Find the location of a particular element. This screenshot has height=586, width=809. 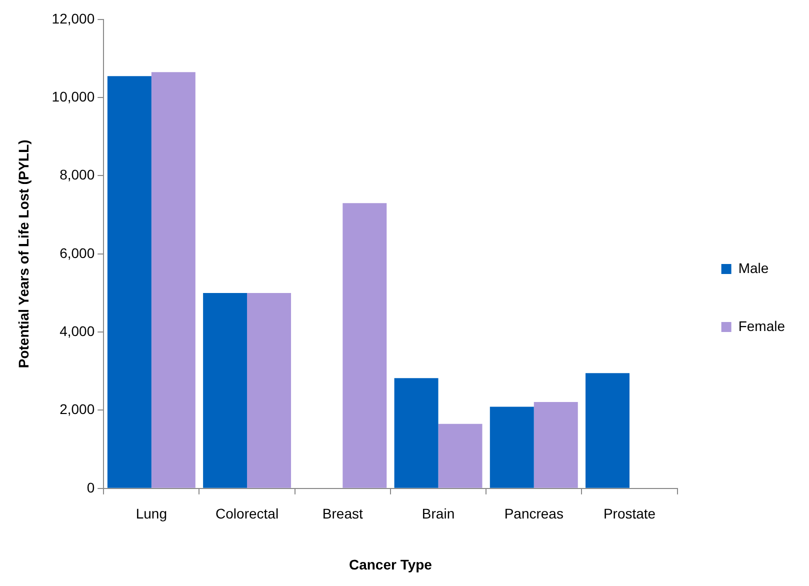

y-tick-label: 8,000 is located at coordinates (77, 174).